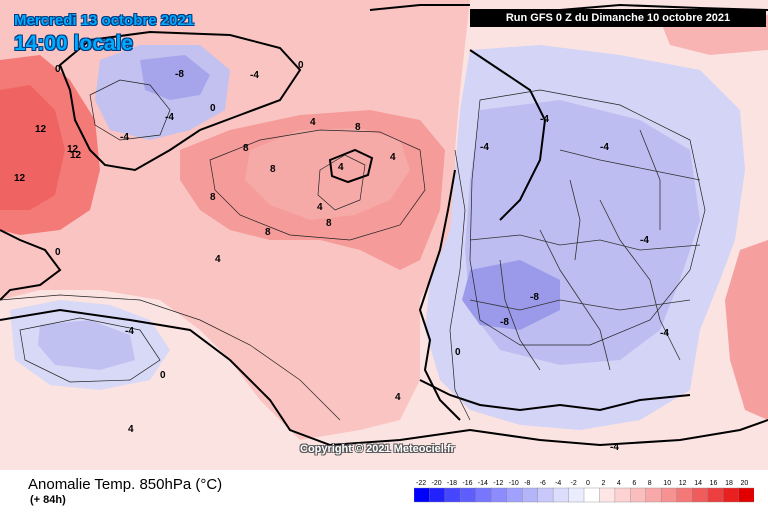 Image resolution: width=768 pixels, height=512 pixels. What do you see at coordinates (104, 20) in the screenshot?
I see `forecast-date: Mercredi 13 octobre 2021` at bounding box center [104, 20].